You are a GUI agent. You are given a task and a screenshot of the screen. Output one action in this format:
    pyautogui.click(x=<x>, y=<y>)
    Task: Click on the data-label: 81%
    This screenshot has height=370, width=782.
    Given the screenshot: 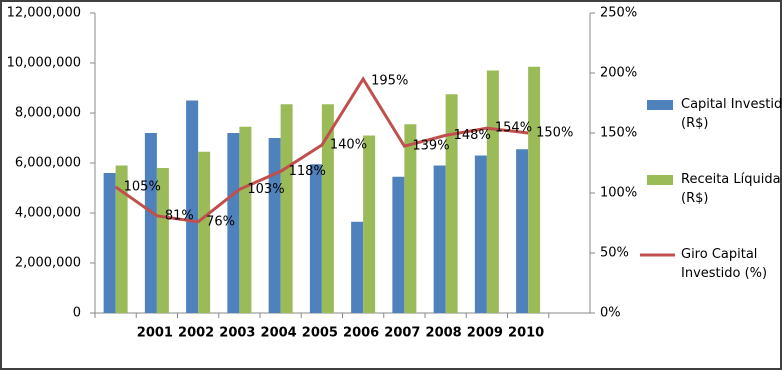 What is the action you would take?
    pyautogui.click(x=179, y=215)
    